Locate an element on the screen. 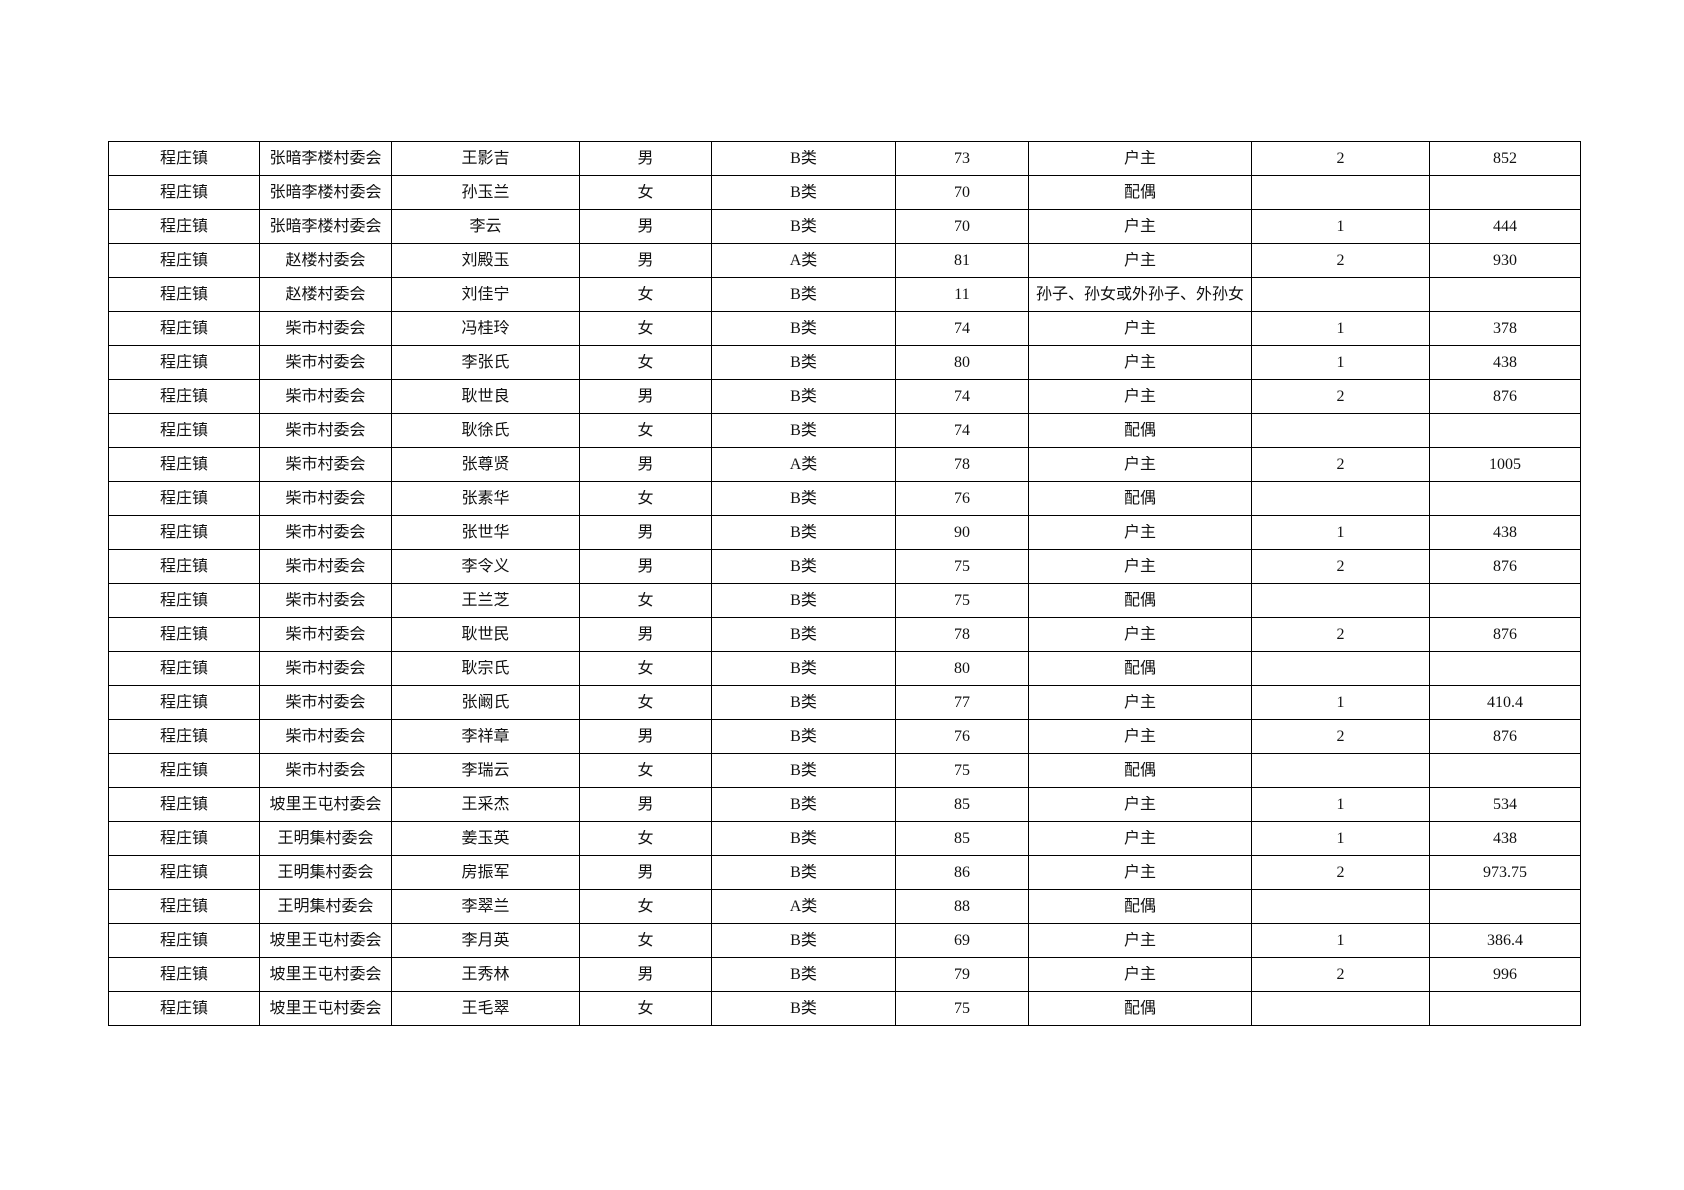 The width and height of the screenshot is (1684, 1190). table-cell: 张尊贤 is located at coordinates (485, 464).